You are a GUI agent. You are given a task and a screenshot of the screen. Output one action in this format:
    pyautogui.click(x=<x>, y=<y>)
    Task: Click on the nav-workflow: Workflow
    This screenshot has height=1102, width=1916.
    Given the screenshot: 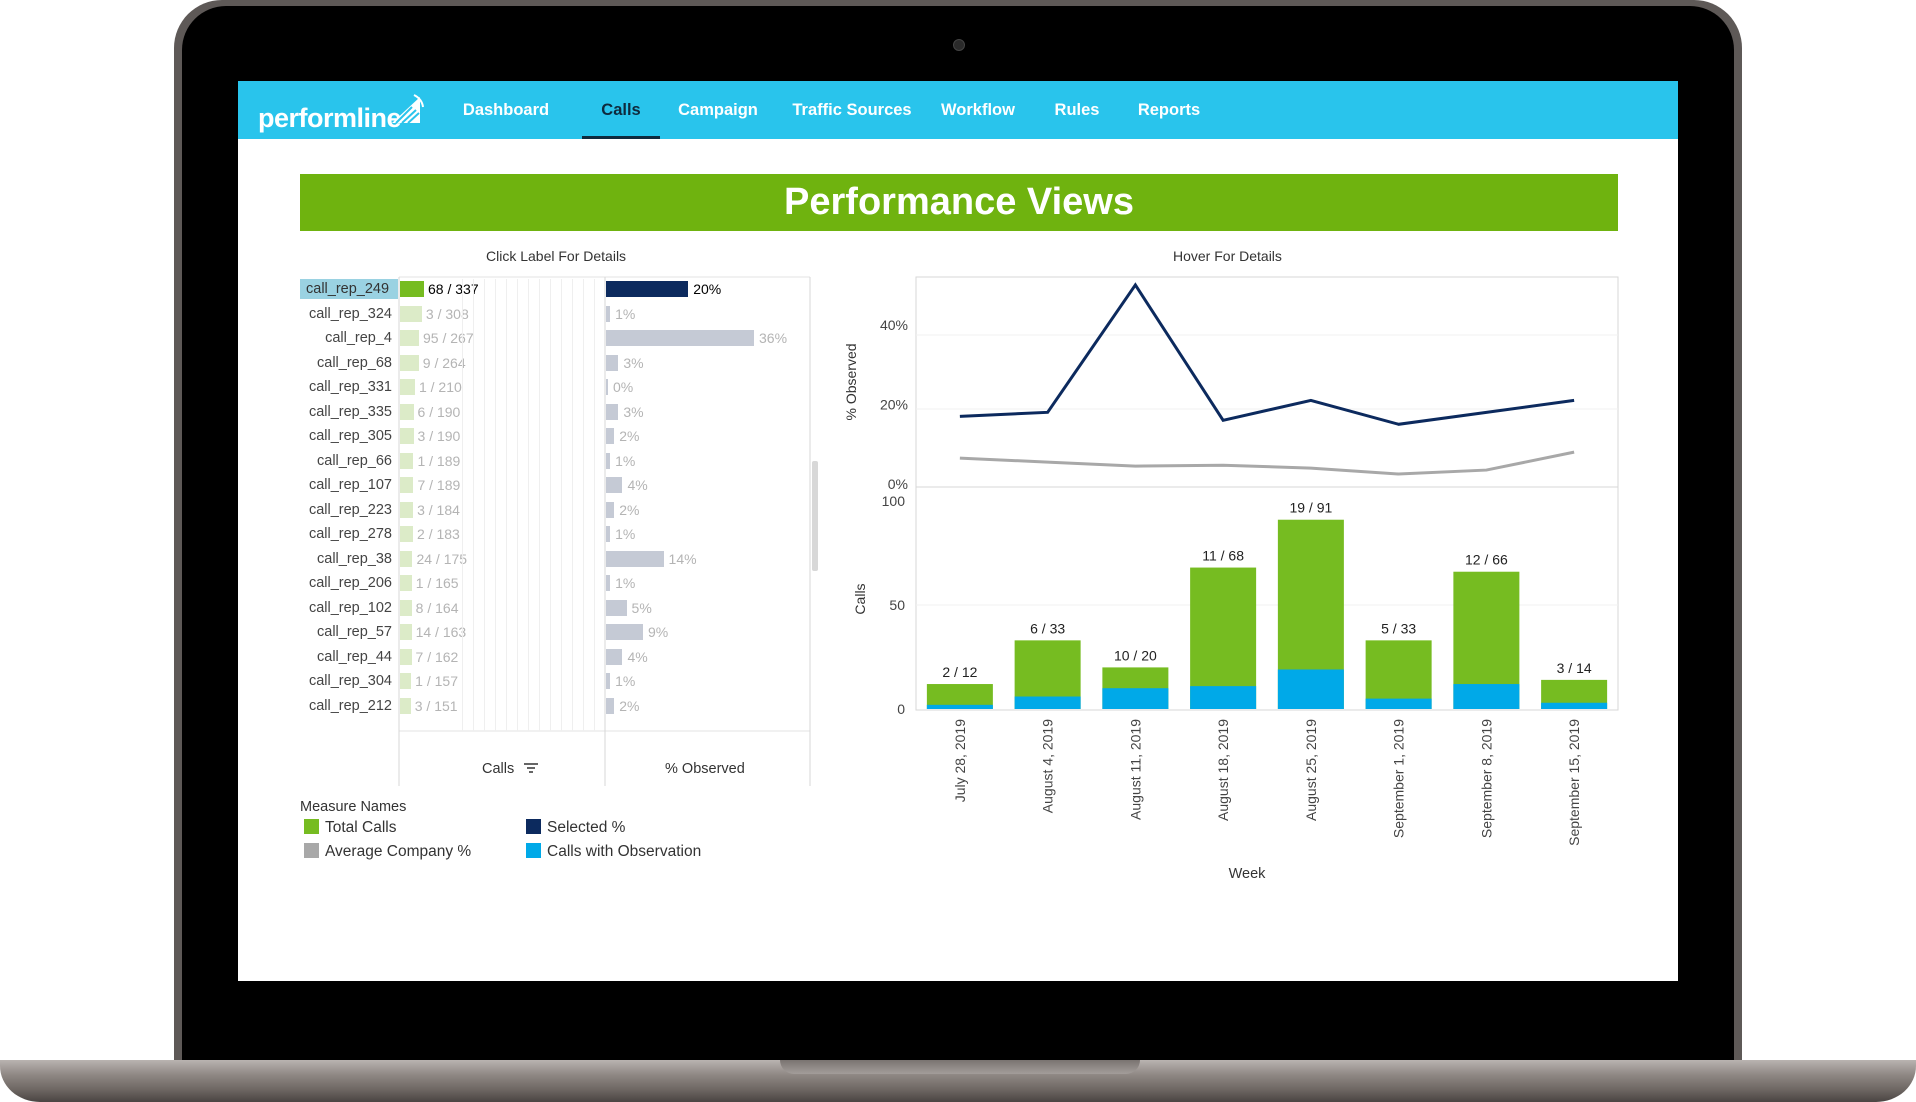 What is the action you would take?
    pyautogui.click(x=978, y=110)
    